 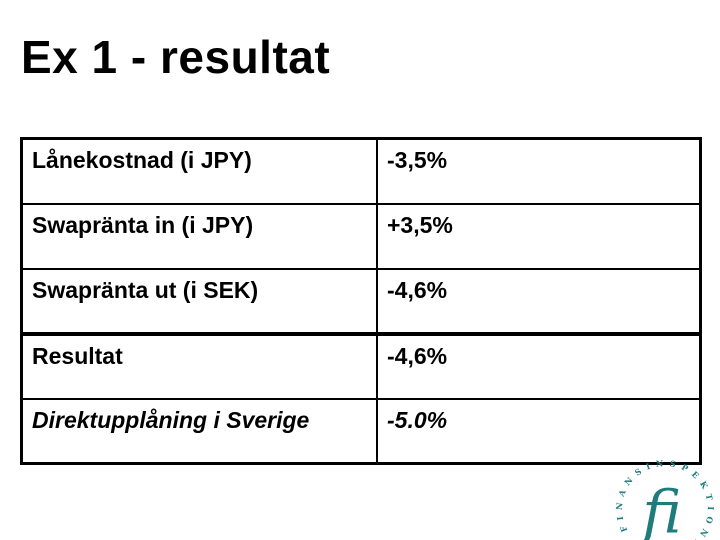 What do you see at coordinates (659, 508) in the screenshot?
I see `logo-monogram: fi` at bounding box center [659, 508].